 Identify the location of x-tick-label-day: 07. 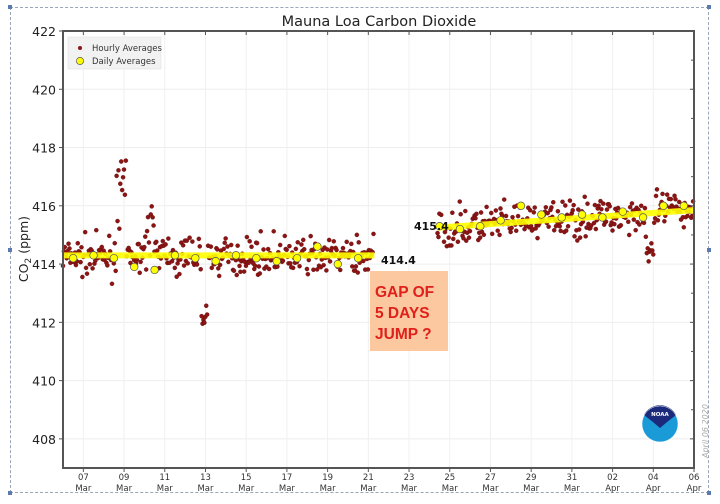
(83, 478).